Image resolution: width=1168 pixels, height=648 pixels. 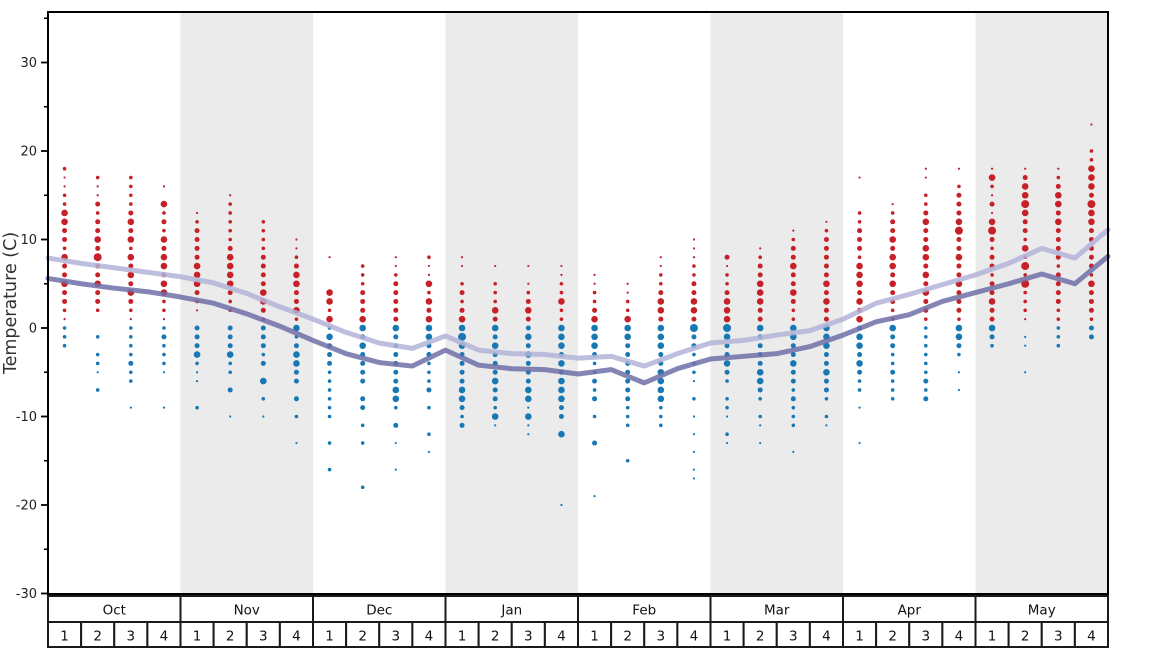 I want to click on month-label: May, so click(x=1042, y=611).